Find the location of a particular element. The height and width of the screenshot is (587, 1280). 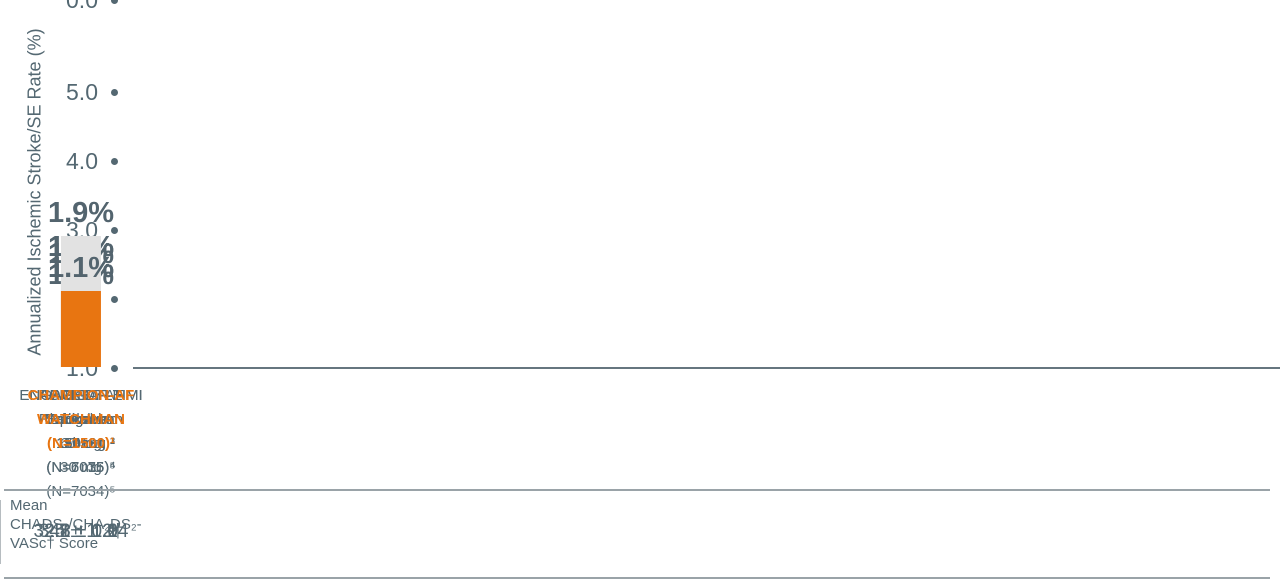

x-axis-label: RE-LY Dabigatran 110 mg (N=6015)⁴ is located at coordinates (81, 431).